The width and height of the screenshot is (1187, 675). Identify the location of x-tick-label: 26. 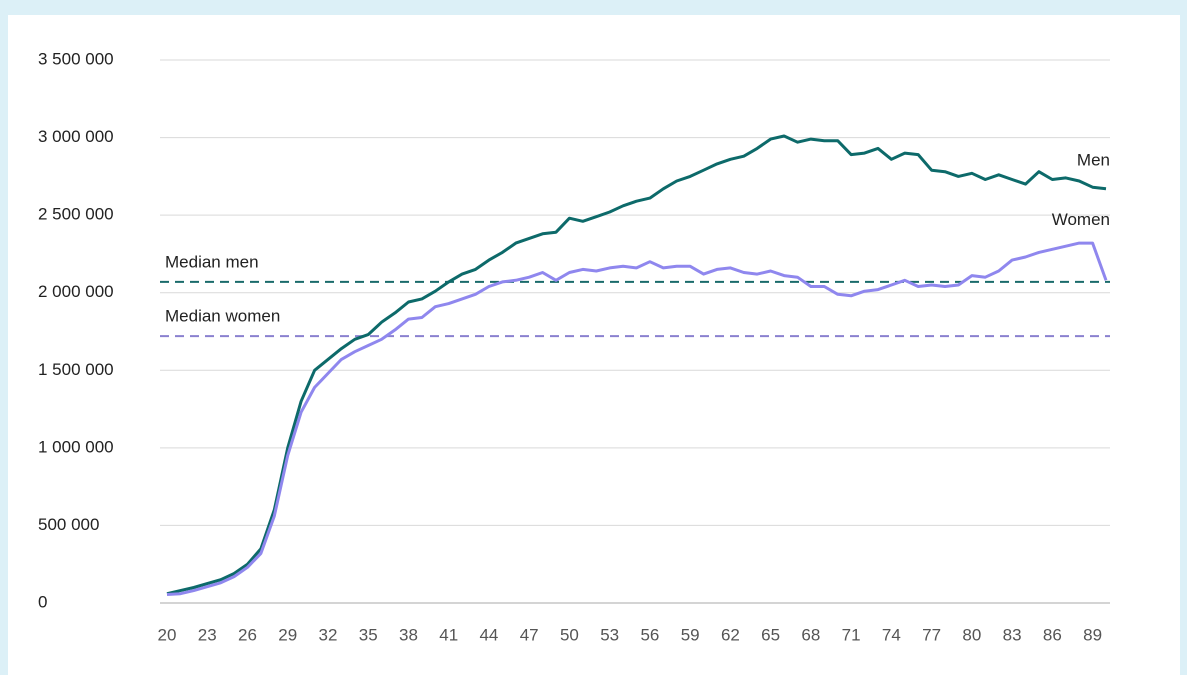
(247, 634).